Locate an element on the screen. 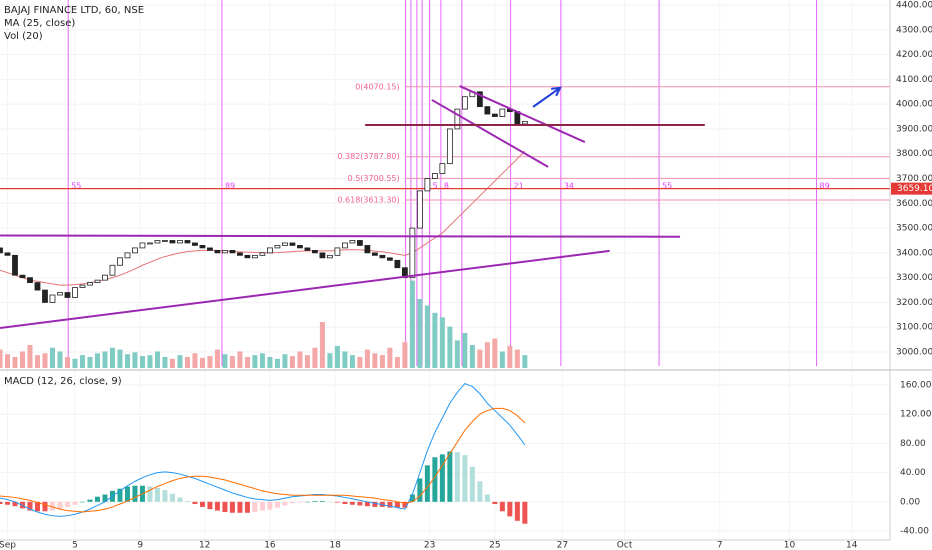 The width and height of the screenshot is (932, 550). y-tick-label: 3700.00 is located at coordinates (914, 179).